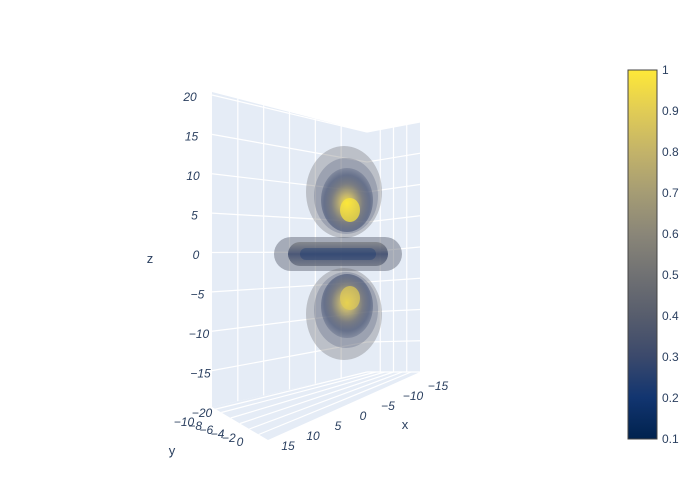  I want to click on y-axis-title: y, so click(172, 450).